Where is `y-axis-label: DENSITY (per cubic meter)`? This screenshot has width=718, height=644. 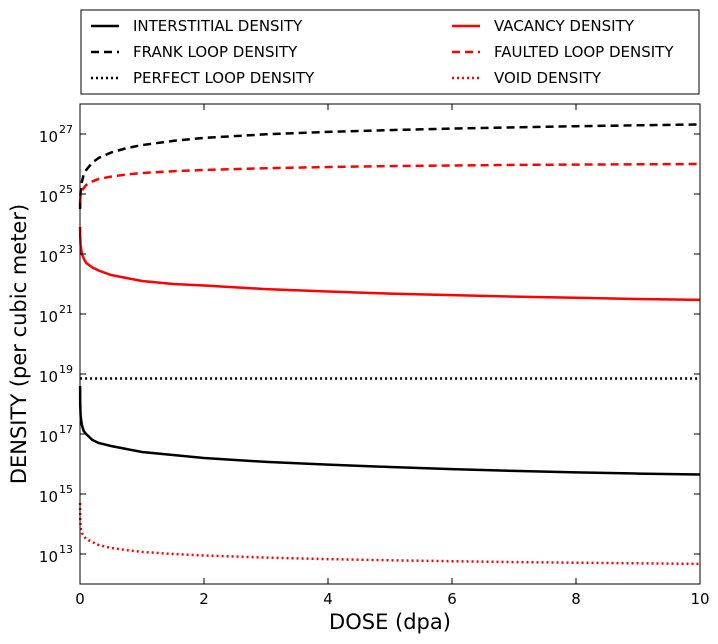
y-axis-label: DENSITY (per cubic meter) is located at coordinates (19, 344).